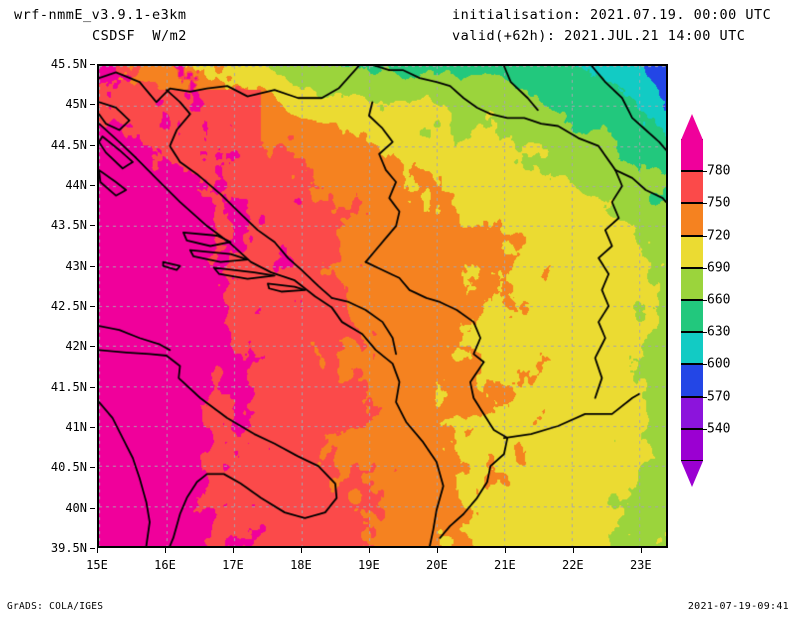 This screenshot has width=800, height=618. I want to click on lon-tick-label: 21E, so click(505, 565).